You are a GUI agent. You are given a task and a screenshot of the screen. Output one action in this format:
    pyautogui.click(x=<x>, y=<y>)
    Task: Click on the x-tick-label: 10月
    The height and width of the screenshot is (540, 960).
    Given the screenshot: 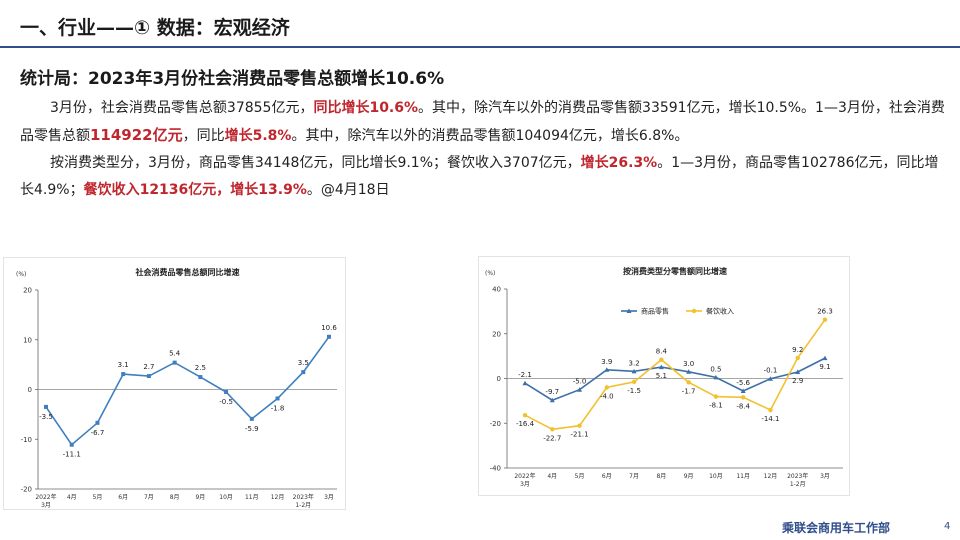 What is the action you would take?
    pyautogui.click(x=716, y=476)
    